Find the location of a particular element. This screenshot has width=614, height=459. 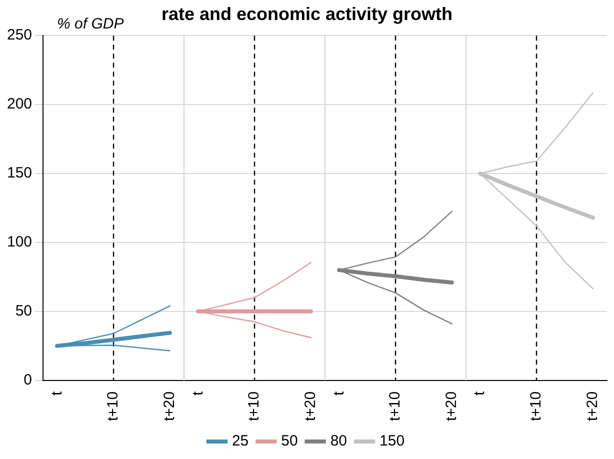

y-tick-label: 200 is located at coordinates (19, 104).